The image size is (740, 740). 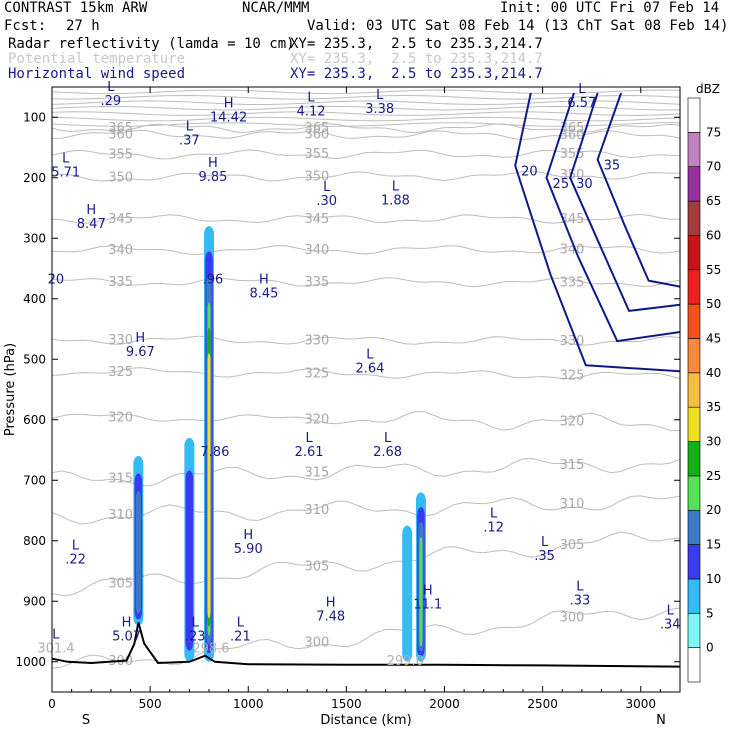 What do you see at coordinates (330, 617) in the screenshot?
I see `extremum-value: 7.48` at bounding box center [330, 617].